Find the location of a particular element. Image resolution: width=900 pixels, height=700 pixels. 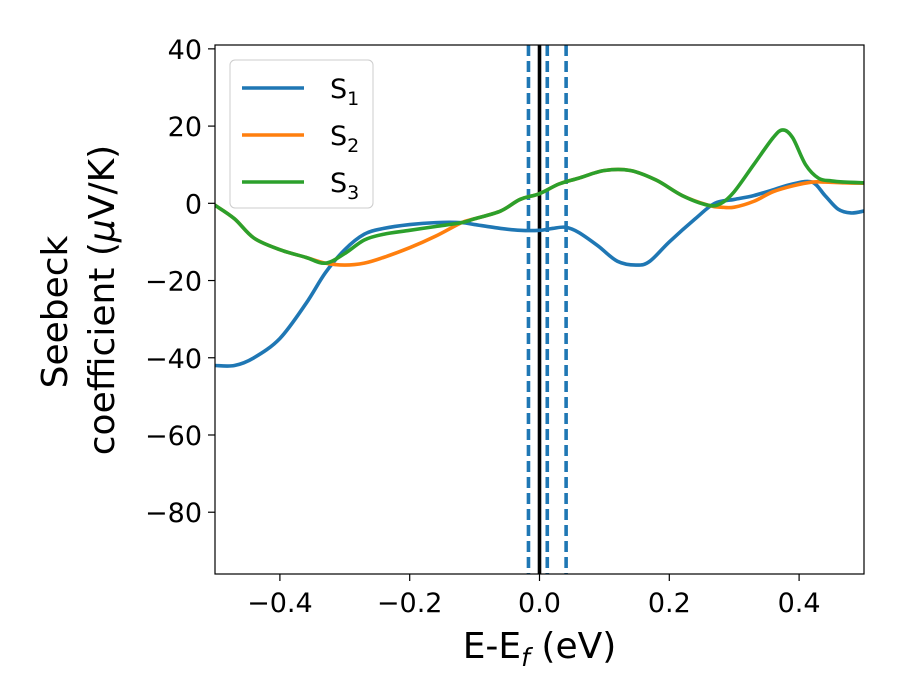

y-tick-label: −40 is located at coordinates (173, 359).